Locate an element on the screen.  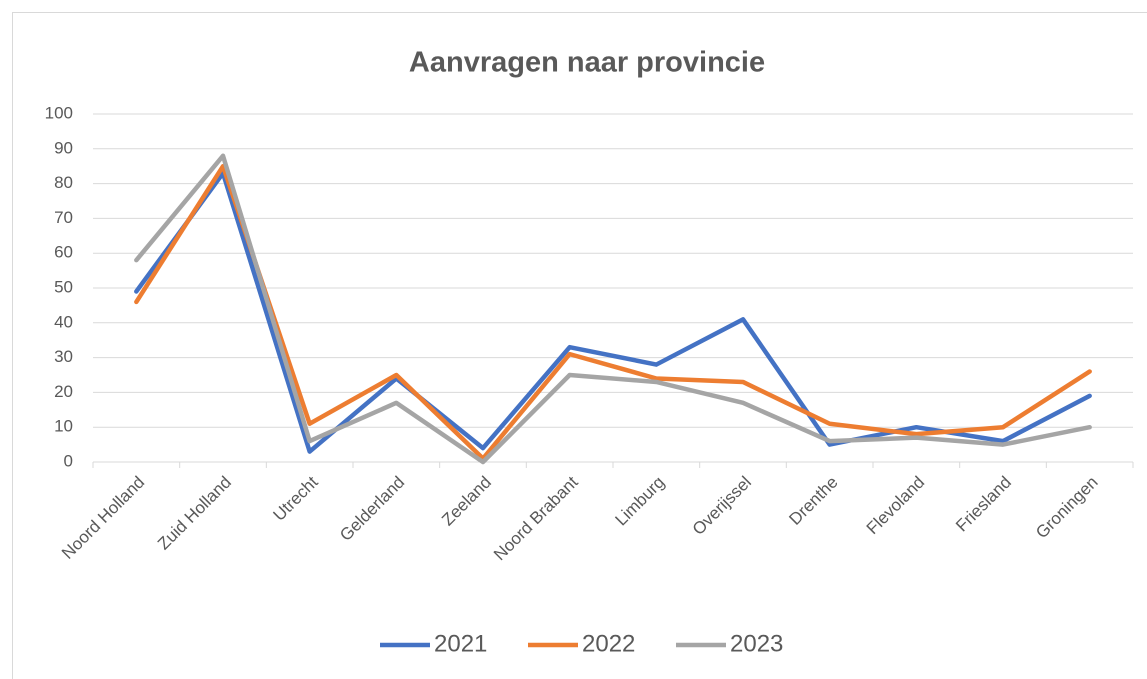
y-tick-label: 90 is located at coordinates (63, 147).